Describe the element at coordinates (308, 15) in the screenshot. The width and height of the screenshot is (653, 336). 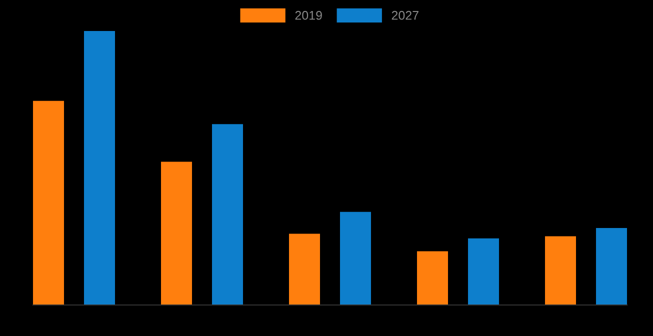
I see `legend-label: 2019` at that location.